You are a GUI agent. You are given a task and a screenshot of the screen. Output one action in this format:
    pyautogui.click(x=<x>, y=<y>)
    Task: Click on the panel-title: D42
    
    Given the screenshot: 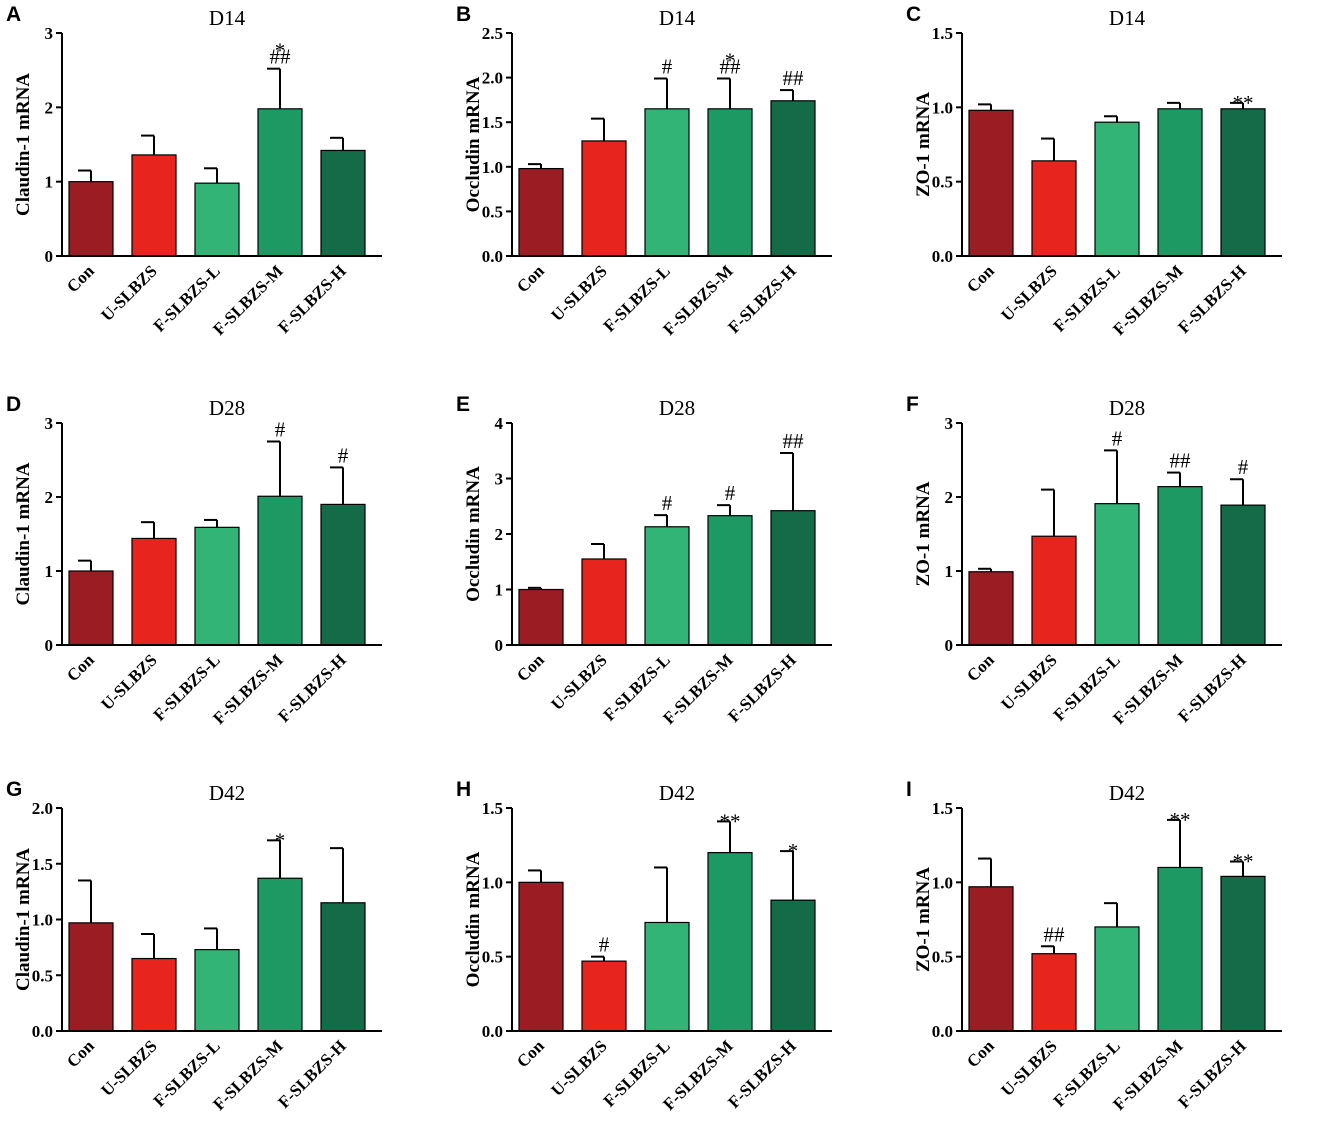 What is the action you would take?
    pyautogui.click(x=677, y=793)
    